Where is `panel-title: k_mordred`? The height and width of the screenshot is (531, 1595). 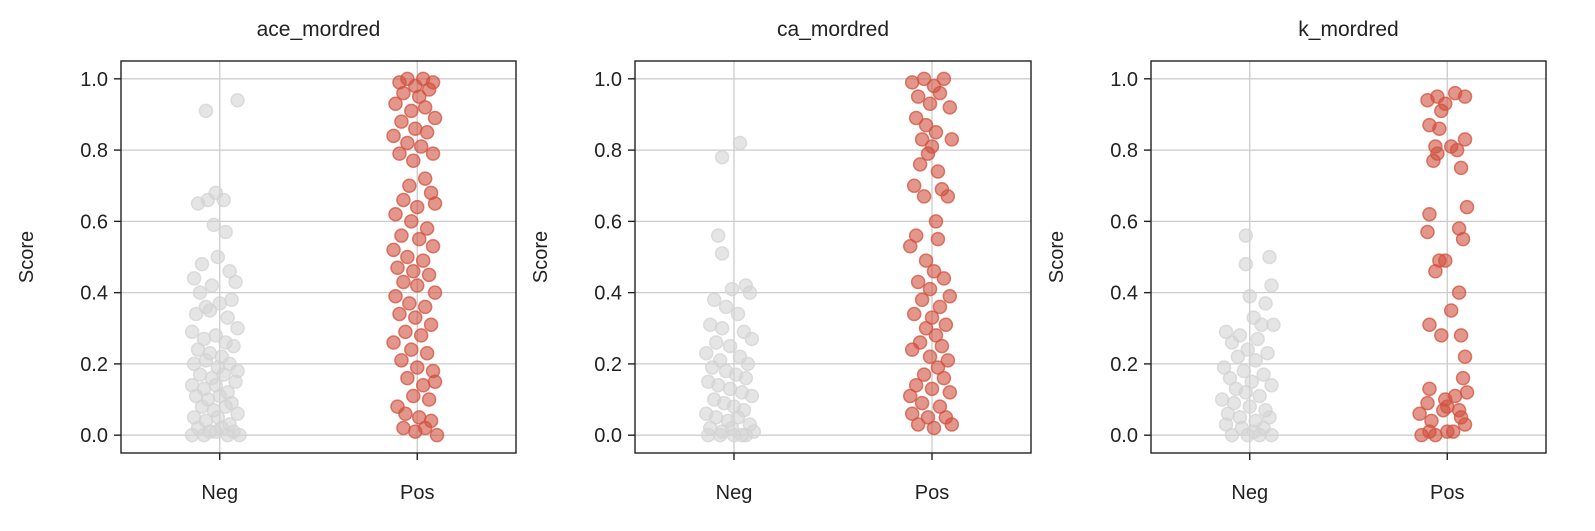
panel-title: k_mordred is located at coordinates (1348, 29).